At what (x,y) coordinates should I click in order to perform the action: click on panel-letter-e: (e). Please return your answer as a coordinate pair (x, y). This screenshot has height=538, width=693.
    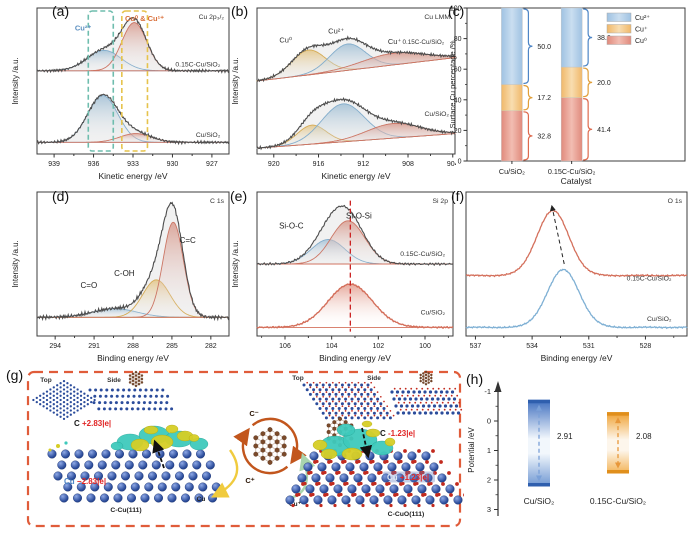
    Looking at the image, I should click on (239, 196).